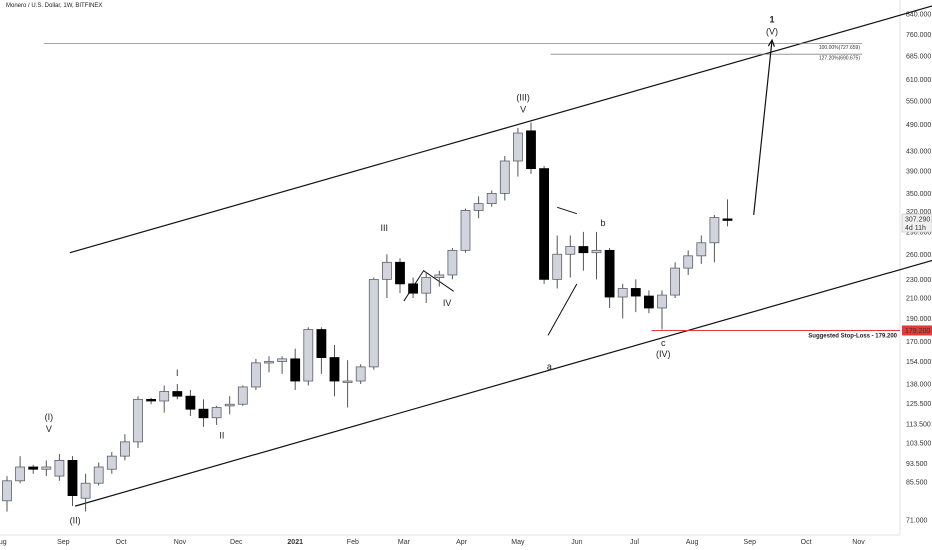  I want to click on stop-loss-badge-value: 179.200, so click(917, 331).